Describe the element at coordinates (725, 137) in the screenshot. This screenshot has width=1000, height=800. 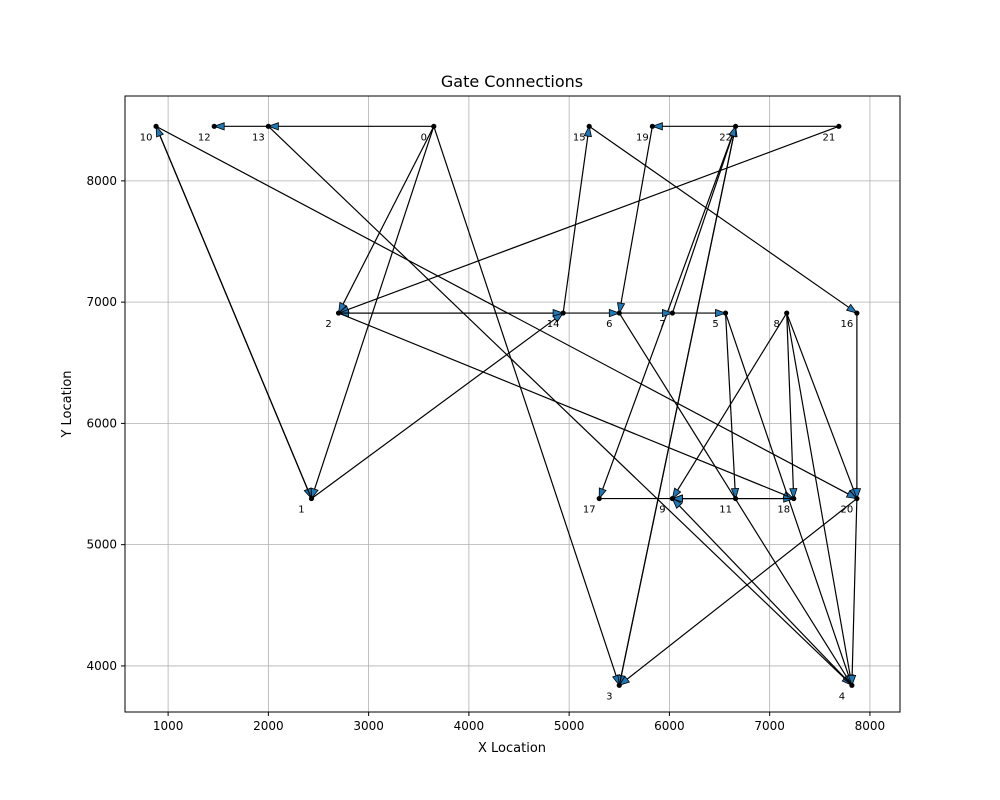
I see `node-label-22: 22` at that location.